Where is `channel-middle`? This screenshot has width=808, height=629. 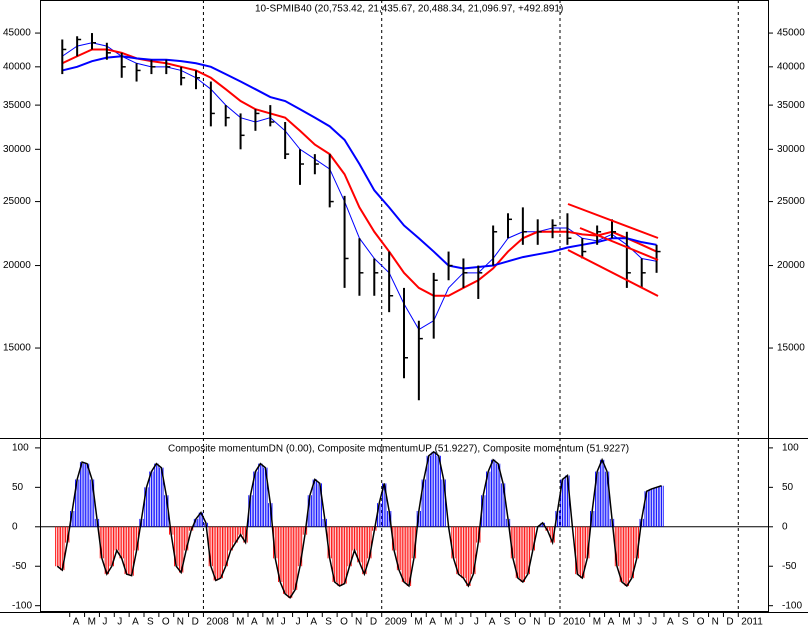 channel-middle is located at coordinates (619, 244).